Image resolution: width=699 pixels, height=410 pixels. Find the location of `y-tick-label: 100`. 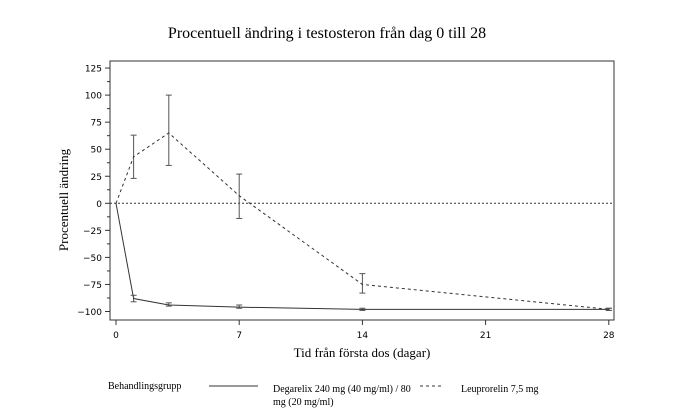

y-tick-label: 100 is located at coordinates (93, 97).